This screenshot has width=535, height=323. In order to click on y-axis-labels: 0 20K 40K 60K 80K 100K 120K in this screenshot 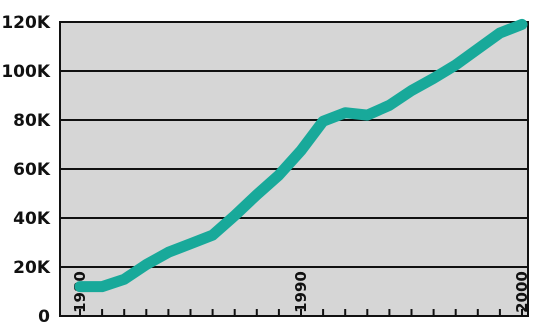, I will do `click(25, 168)`.